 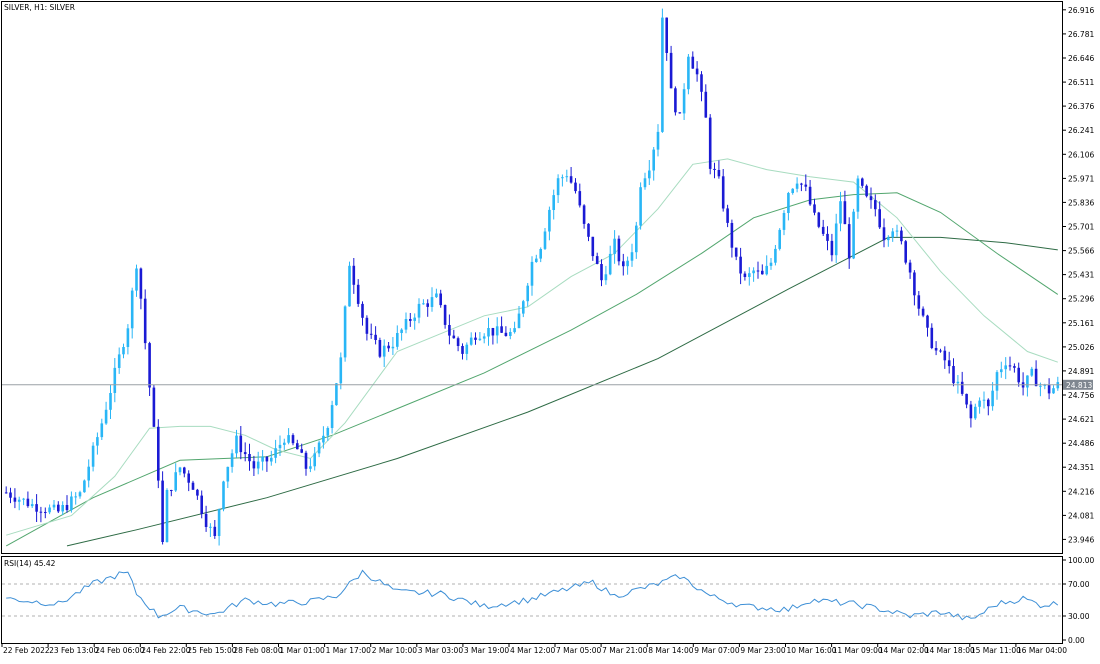 I want to click on time-label: 10 Mar 16:00, so click(x=812, y=650).